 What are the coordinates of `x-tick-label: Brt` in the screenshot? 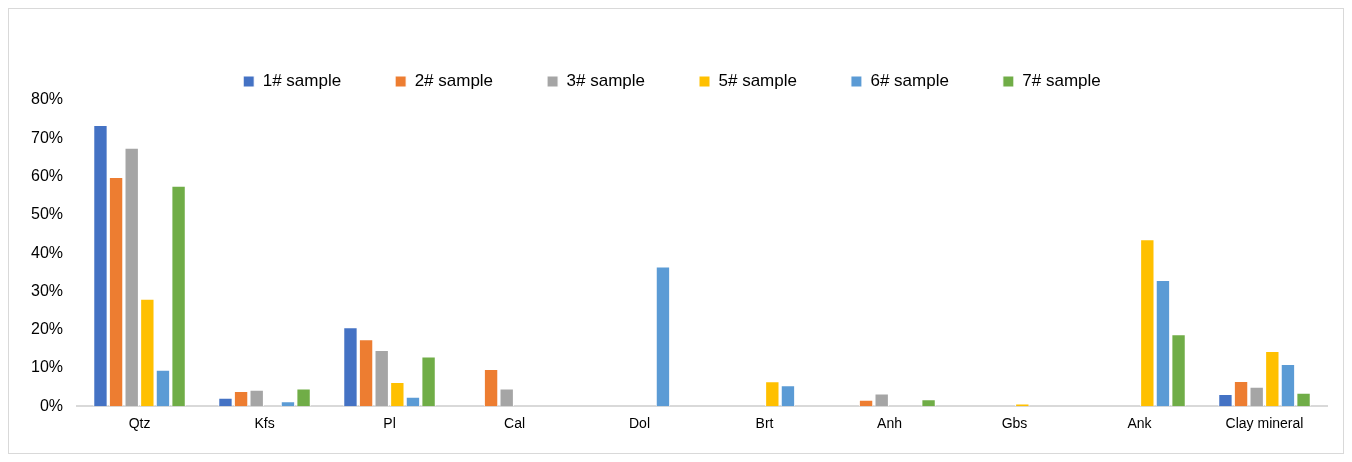 It's located at (764, 423).